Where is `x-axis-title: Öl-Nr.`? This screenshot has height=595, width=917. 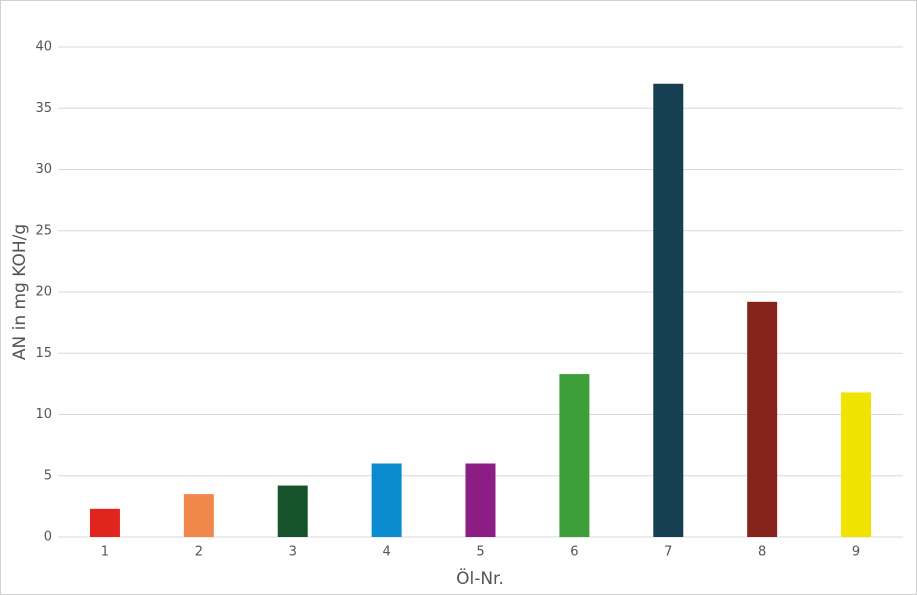
x-axis-title: Öl-Nr. is located at coordinates (480, 578).